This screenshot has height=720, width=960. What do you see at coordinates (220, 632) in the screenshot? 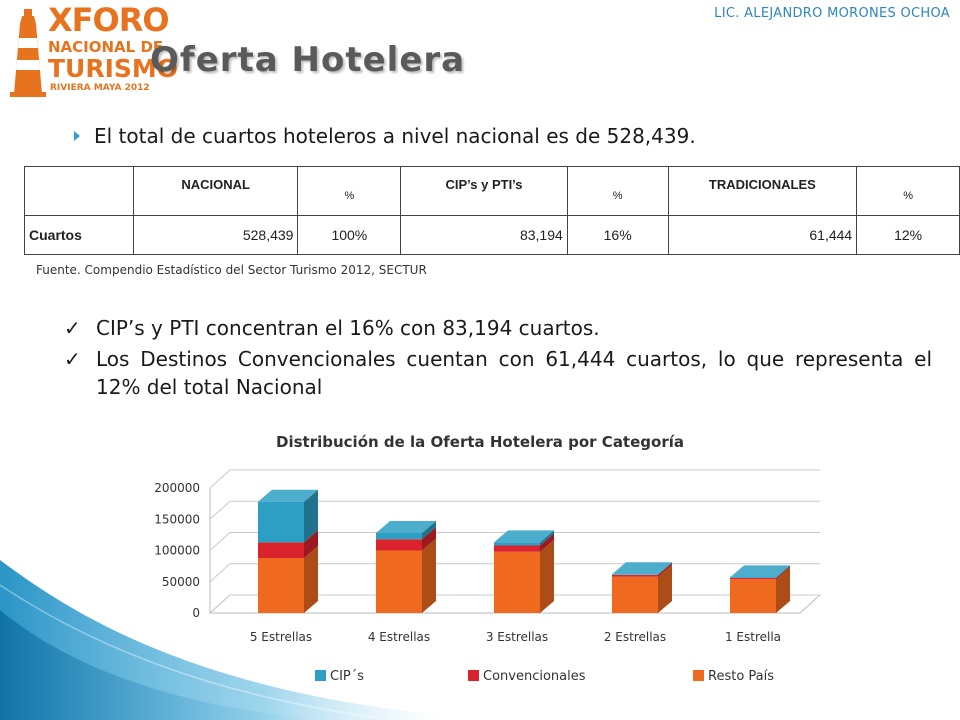
I see `background-swoosh` at bounding box center [220, 632].